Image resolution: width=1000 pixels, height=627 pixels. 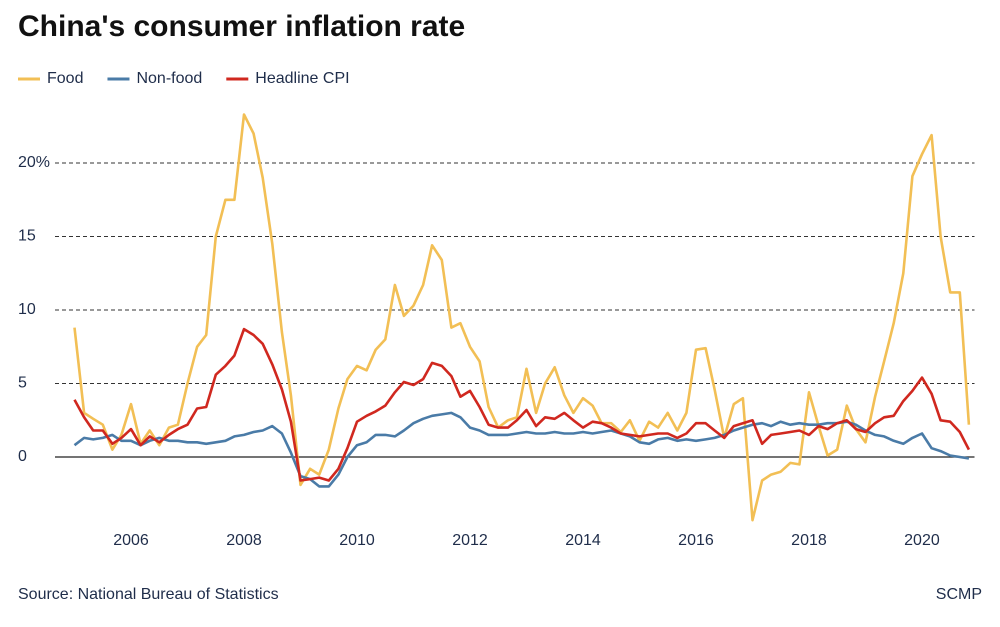 What do you see at coordinates (922, 540) in the screenshot?
I see `x-tick-label: 2020` at bounding box center [922, 540].